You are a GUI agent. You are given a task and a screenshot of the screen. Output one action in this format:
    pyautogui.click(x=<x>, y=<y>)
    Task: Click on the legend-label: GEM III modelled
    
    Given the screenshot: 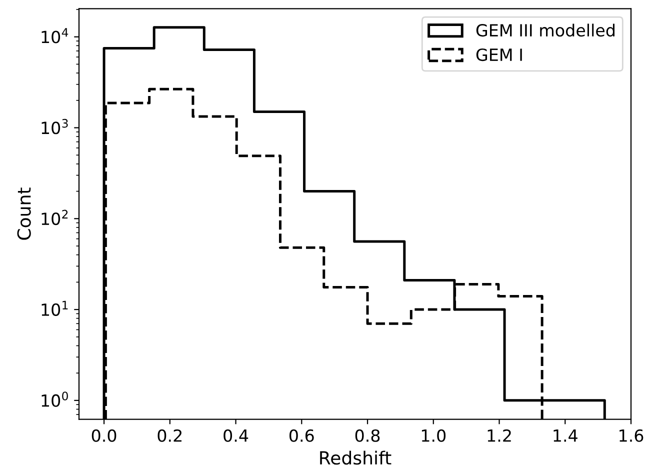 What is the action you would take?
    pyautogui.click(x=545, y=30)
    